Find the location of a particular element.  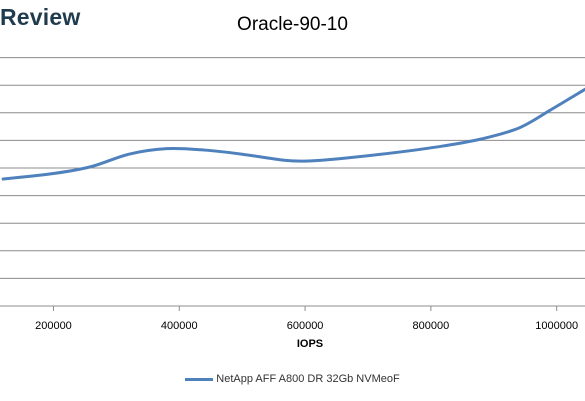

x-axis-label: IOPS is located at coordinates (310, 344).